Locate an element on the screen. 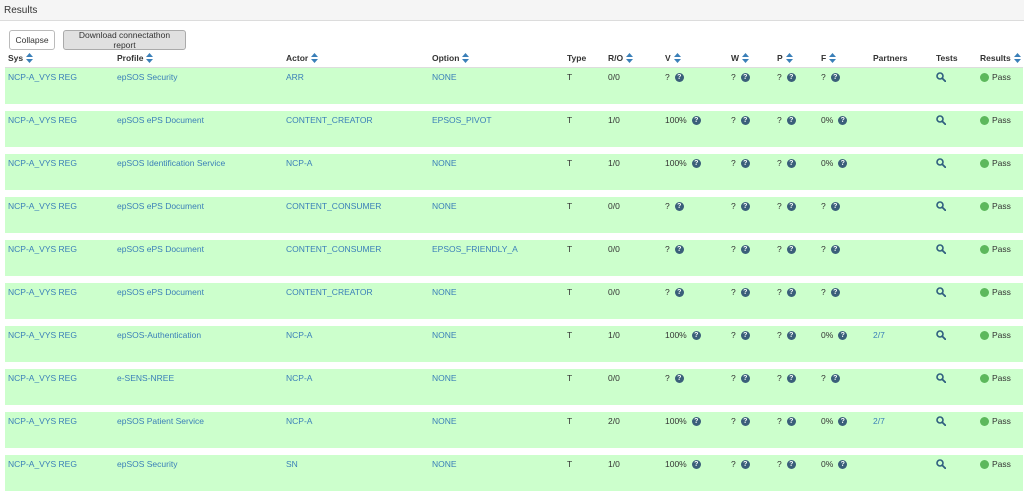 The image size is (1024, 498). column-header-ro: R/O is located at coordinates (633, 58).